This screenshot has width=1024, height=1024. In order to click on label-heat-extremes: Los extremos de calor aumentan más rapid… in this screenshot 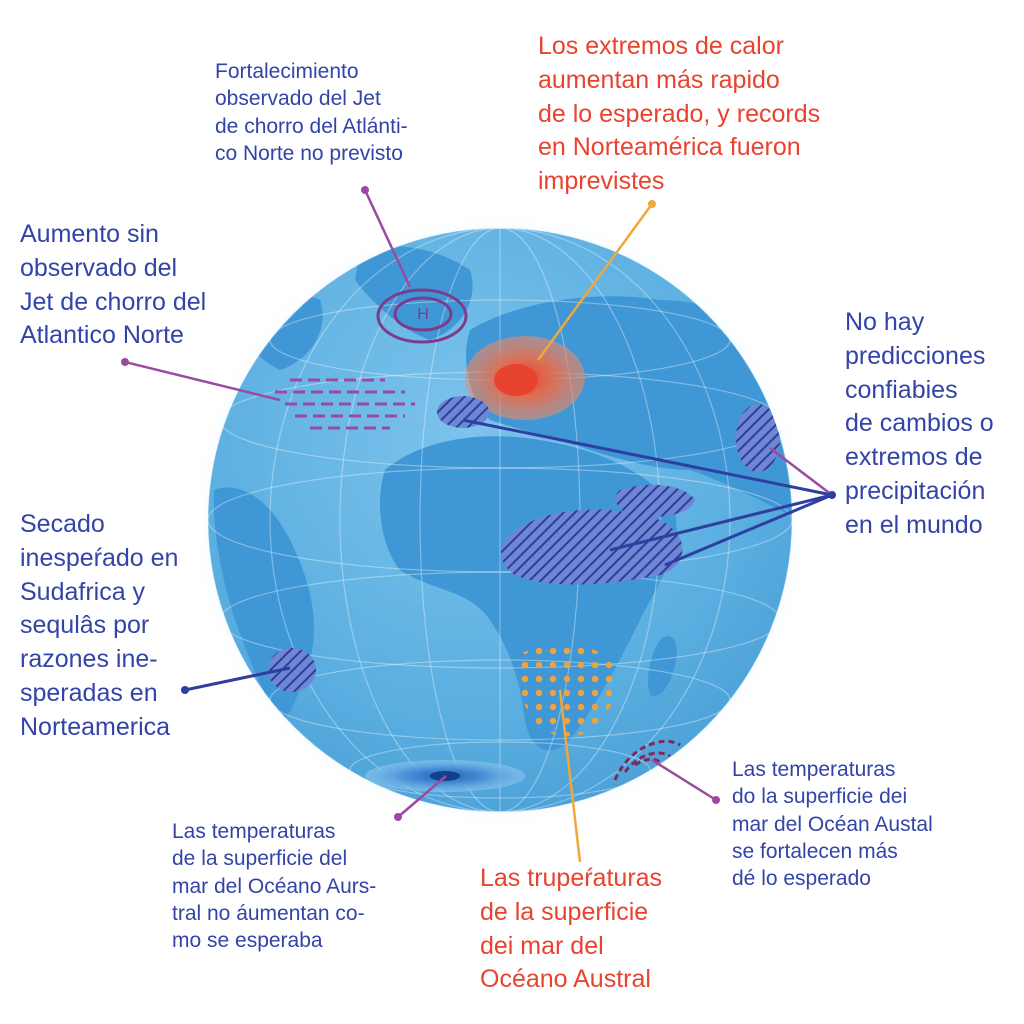, I will do `click(679, 113)`.